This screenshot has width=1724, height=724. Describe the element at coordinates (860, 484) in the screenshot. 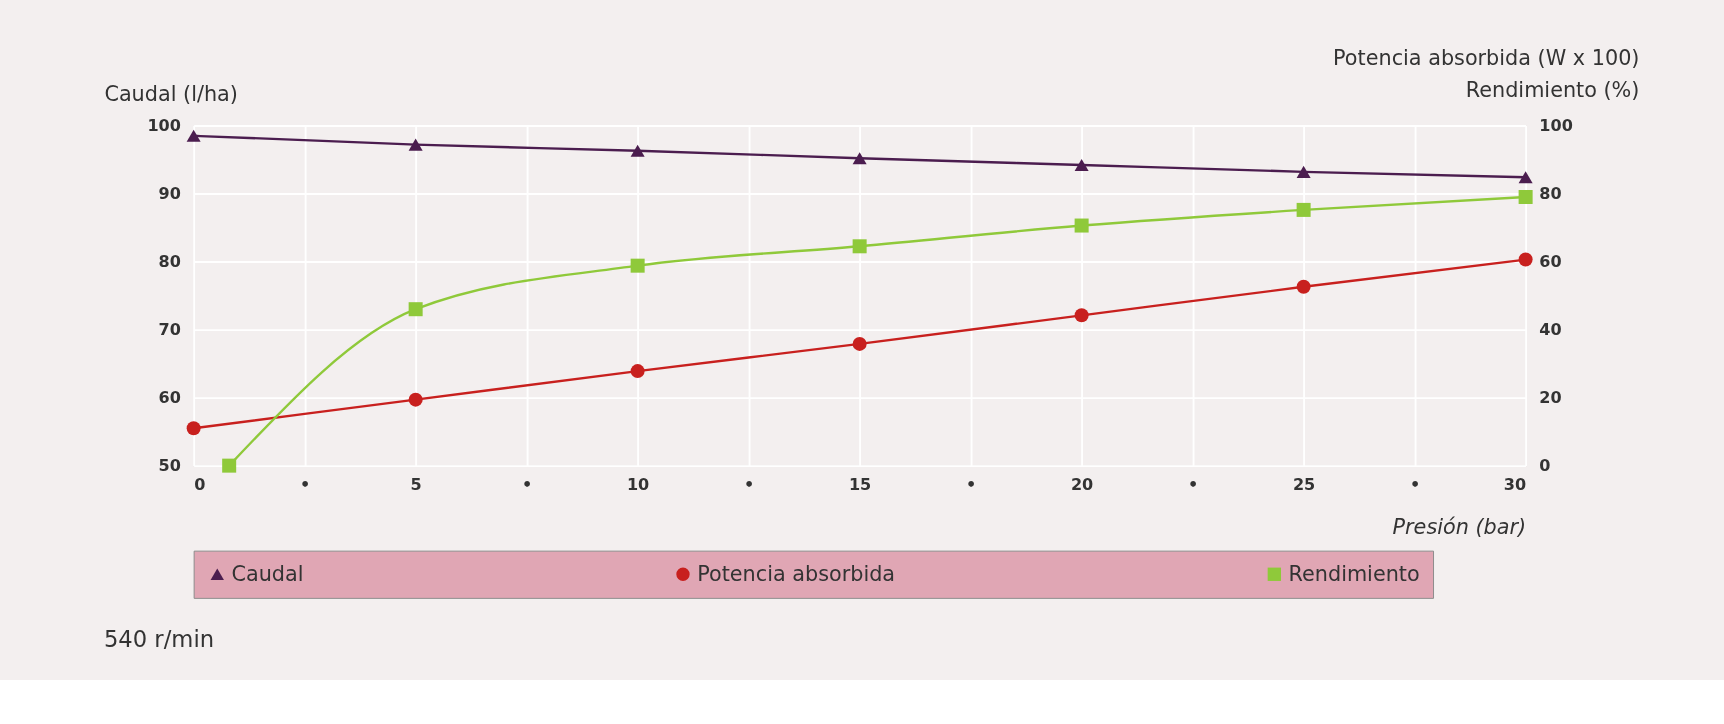

I see `x-tick-label: 15` at that location.